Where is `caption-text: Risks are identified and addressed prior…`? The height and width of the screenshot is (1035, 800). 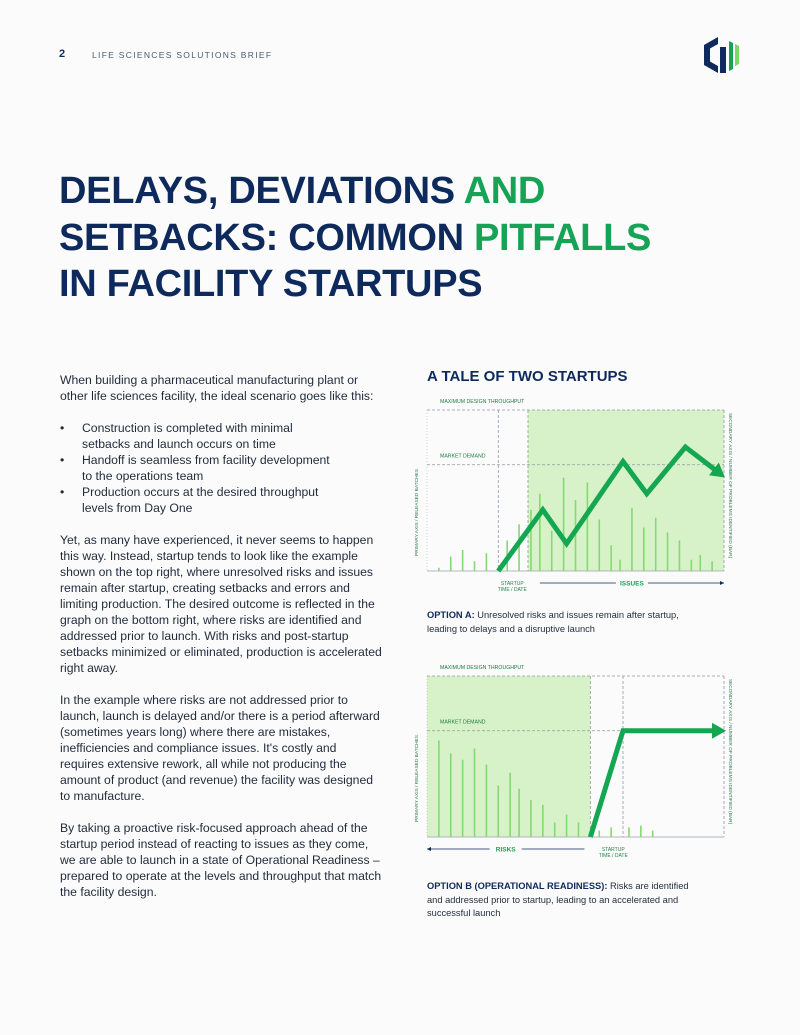 caption-text: Risks are identified and addressed prior… is located at coordinates (558, 899).